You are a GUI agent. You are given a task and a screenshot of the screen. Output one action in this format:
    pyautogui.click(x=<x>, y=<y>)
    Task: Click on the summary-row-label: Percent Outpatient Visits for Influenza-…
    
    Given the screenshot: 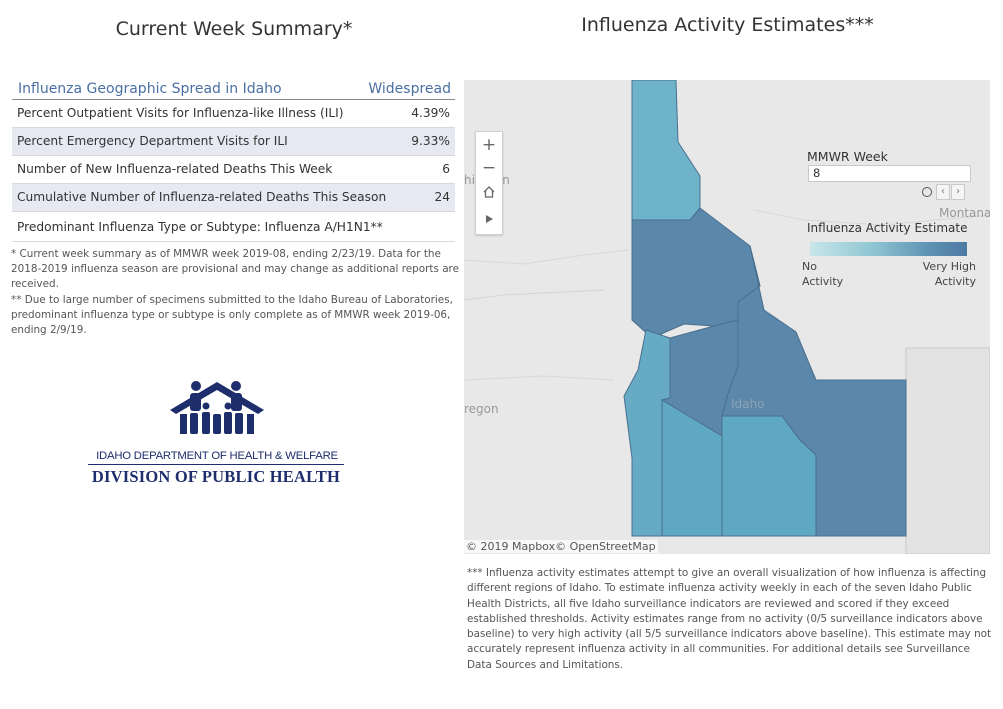 What is the action you would take?
    pyautogui.click(x=180, y=113)
    